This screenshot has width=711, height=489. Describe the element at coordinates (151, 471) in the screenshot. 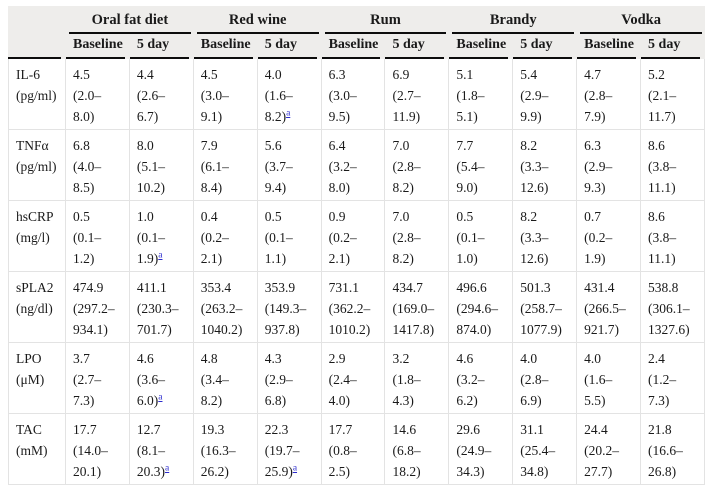

I see `cell-range-end: 20.3)` at that location.